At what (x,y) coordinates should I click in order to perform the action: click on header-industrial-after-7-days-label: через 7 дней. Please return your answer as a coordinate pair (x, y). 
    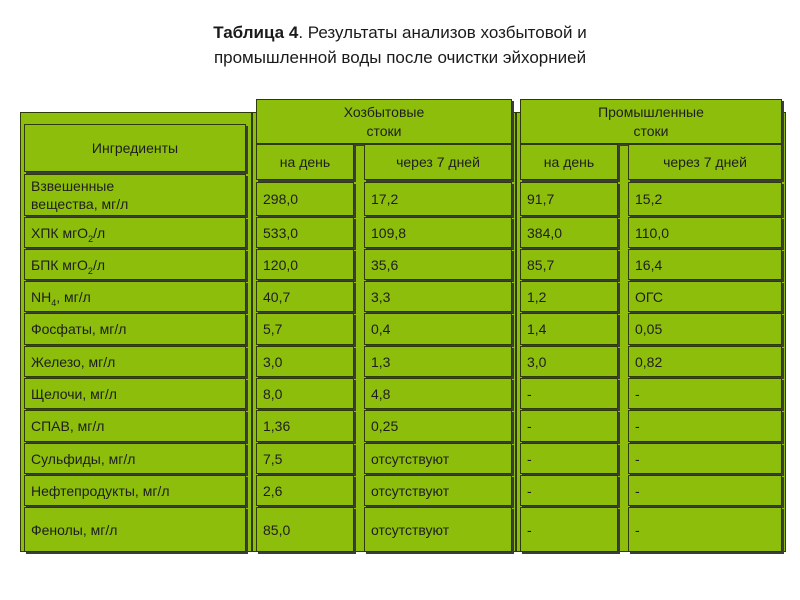
    Looking at the image, I should click on (705, 161).